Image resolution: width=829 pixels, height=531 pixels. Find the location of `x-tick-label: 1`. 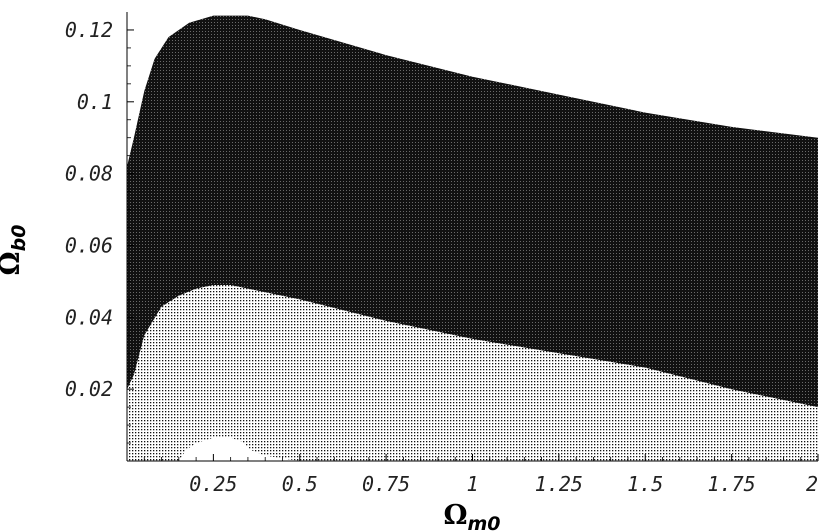

x-tick-label: 1 is located at coordinates (472, 484).